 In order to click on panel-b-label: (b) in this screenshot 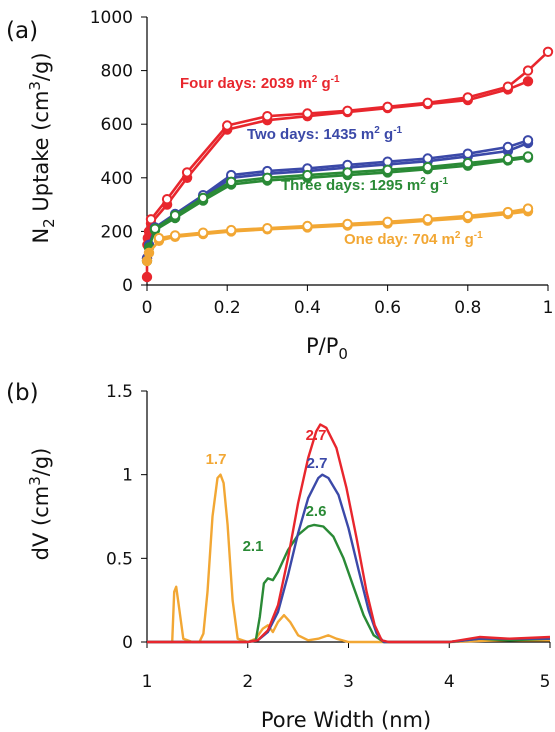, I will do `click(22, 393)`.